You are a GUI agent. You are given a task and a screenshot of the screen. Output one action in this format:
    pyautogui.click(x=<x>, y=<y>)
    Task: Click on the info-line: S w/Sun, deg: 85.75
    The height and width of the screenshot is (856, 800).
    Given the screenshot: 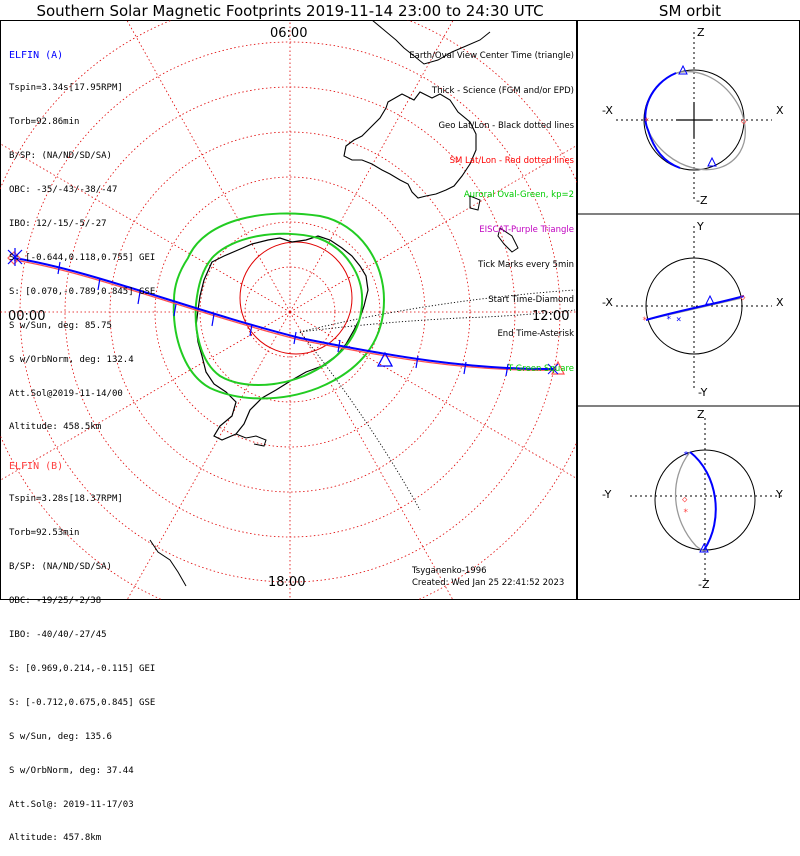 What is the action you would take?
    pyautogui.click(x=60, y=325)
    